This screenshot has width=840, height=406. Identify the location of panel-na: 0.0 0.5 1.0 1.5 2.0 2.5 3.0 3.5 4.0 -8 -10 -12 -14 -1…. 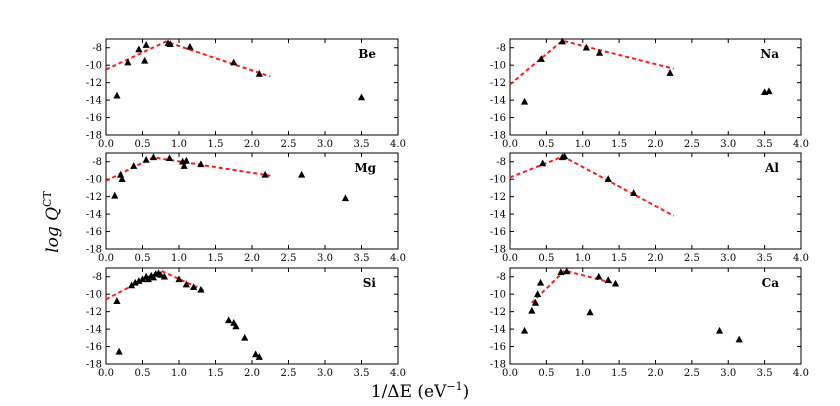
(649, 93).